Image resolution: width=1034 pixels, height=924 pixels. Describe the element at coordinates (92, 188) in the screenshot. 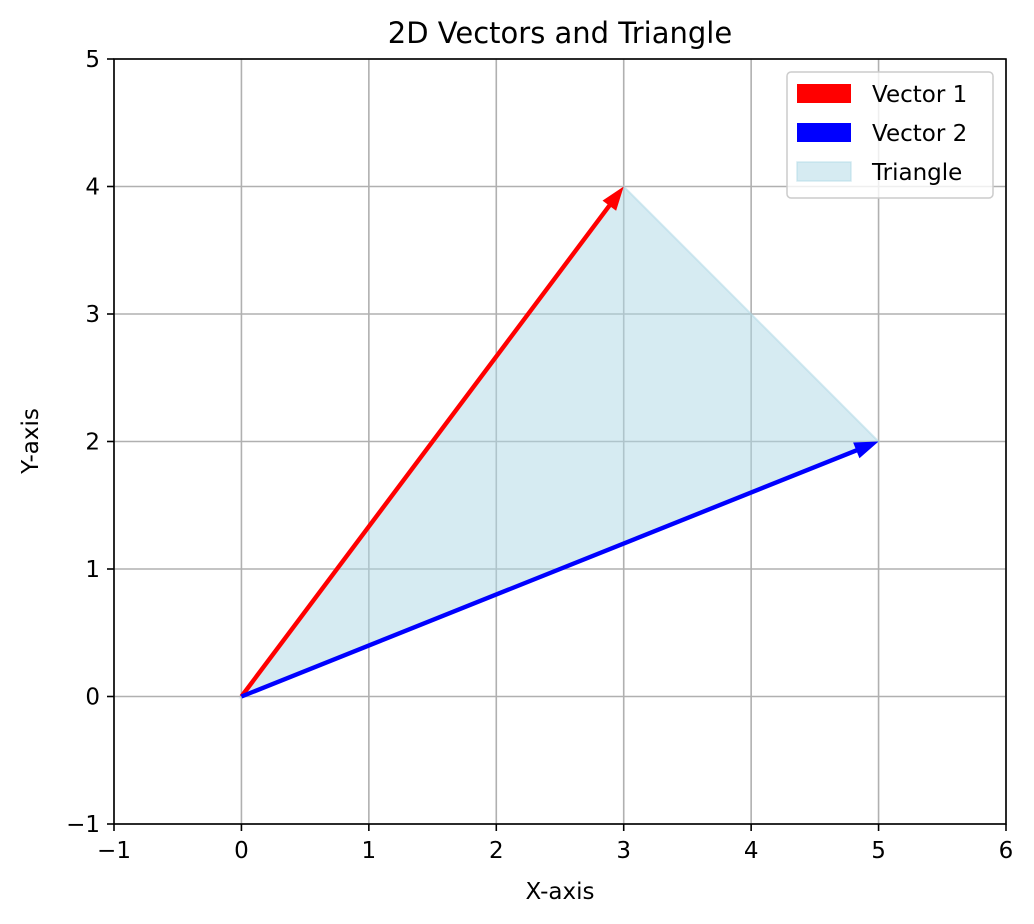

I see `y-tick-label: 4` at that location.